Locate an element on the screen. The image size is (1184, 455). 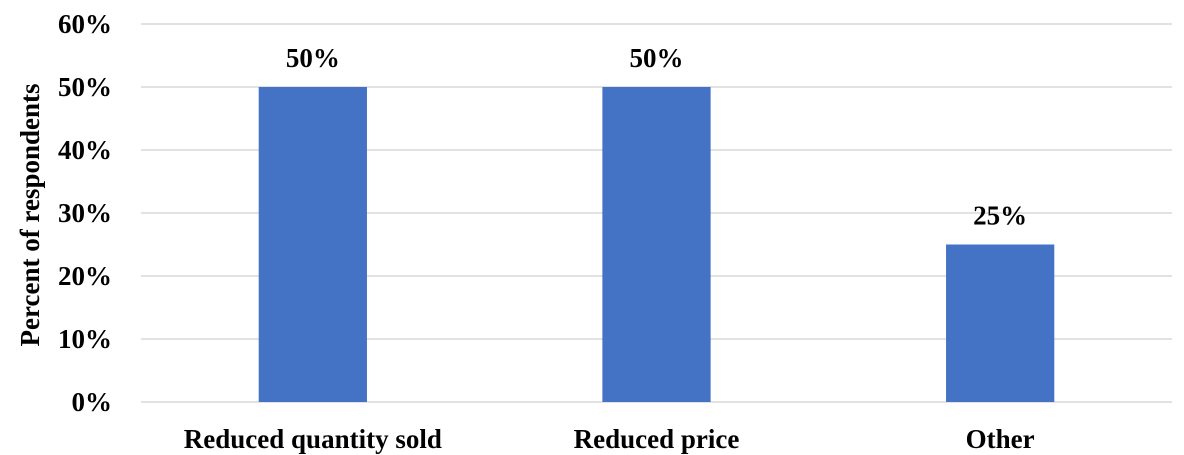
x-axis-labels: Reduced quantity sold Reduced price Other is located at coordinates (609, 439).